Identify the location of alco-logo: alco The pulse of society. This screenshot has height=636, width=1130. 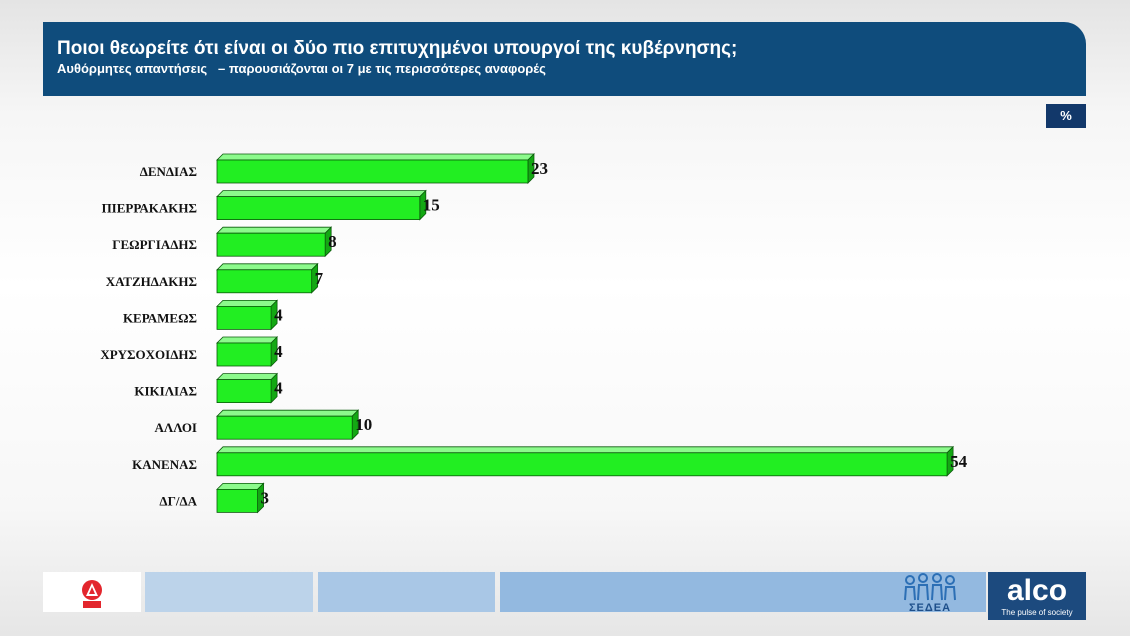
(1037, 596).